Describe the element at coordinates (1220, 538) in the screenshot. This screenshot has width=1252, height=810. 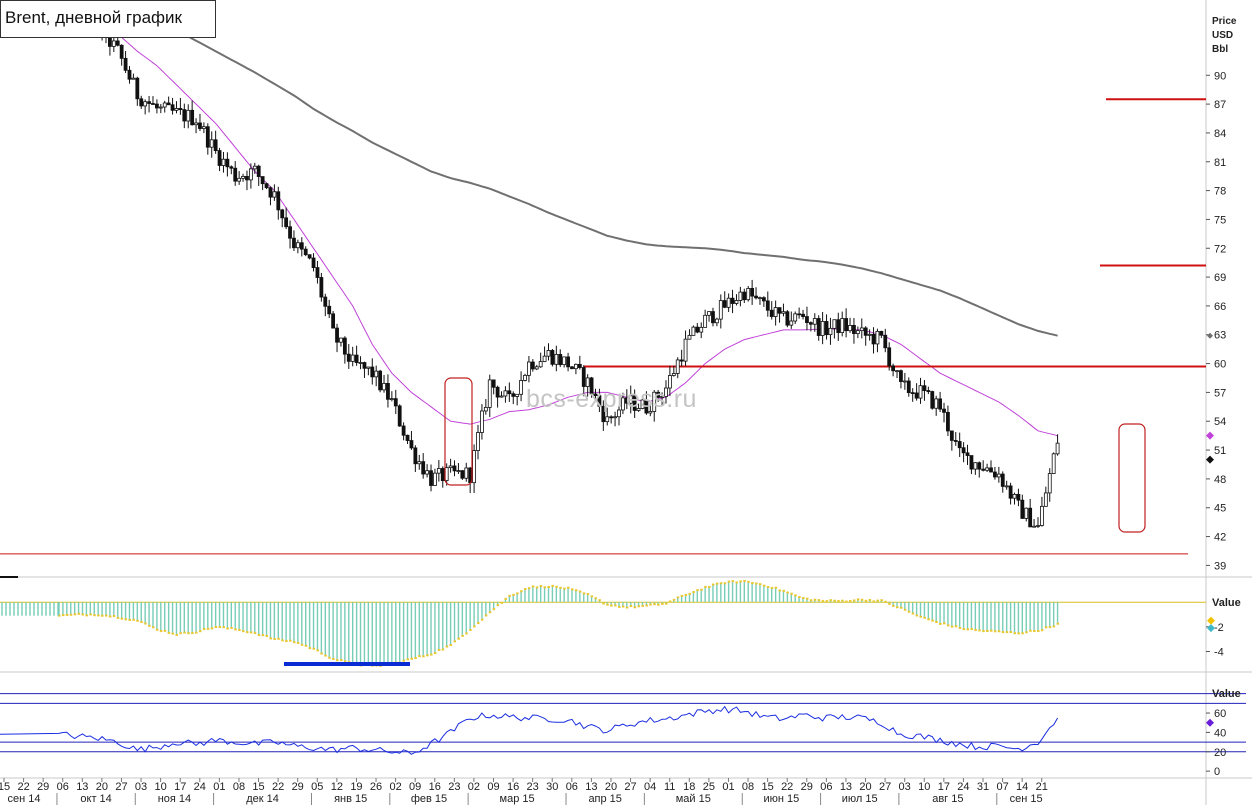
I see `price-tick-label: 42` at that location.